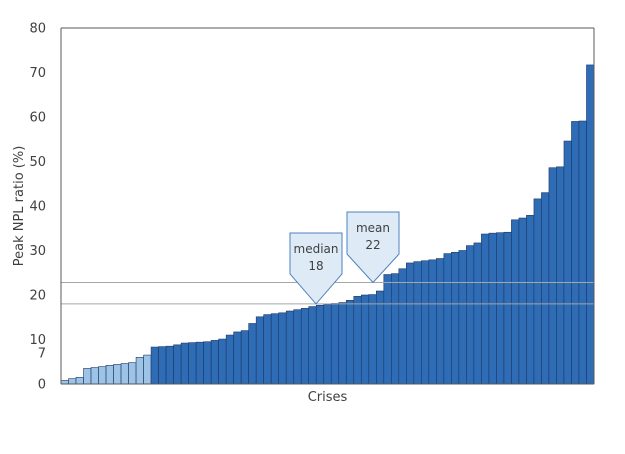 The image size is (625, 454). I want to click on y-tick-label: 70, so click(37, 73).